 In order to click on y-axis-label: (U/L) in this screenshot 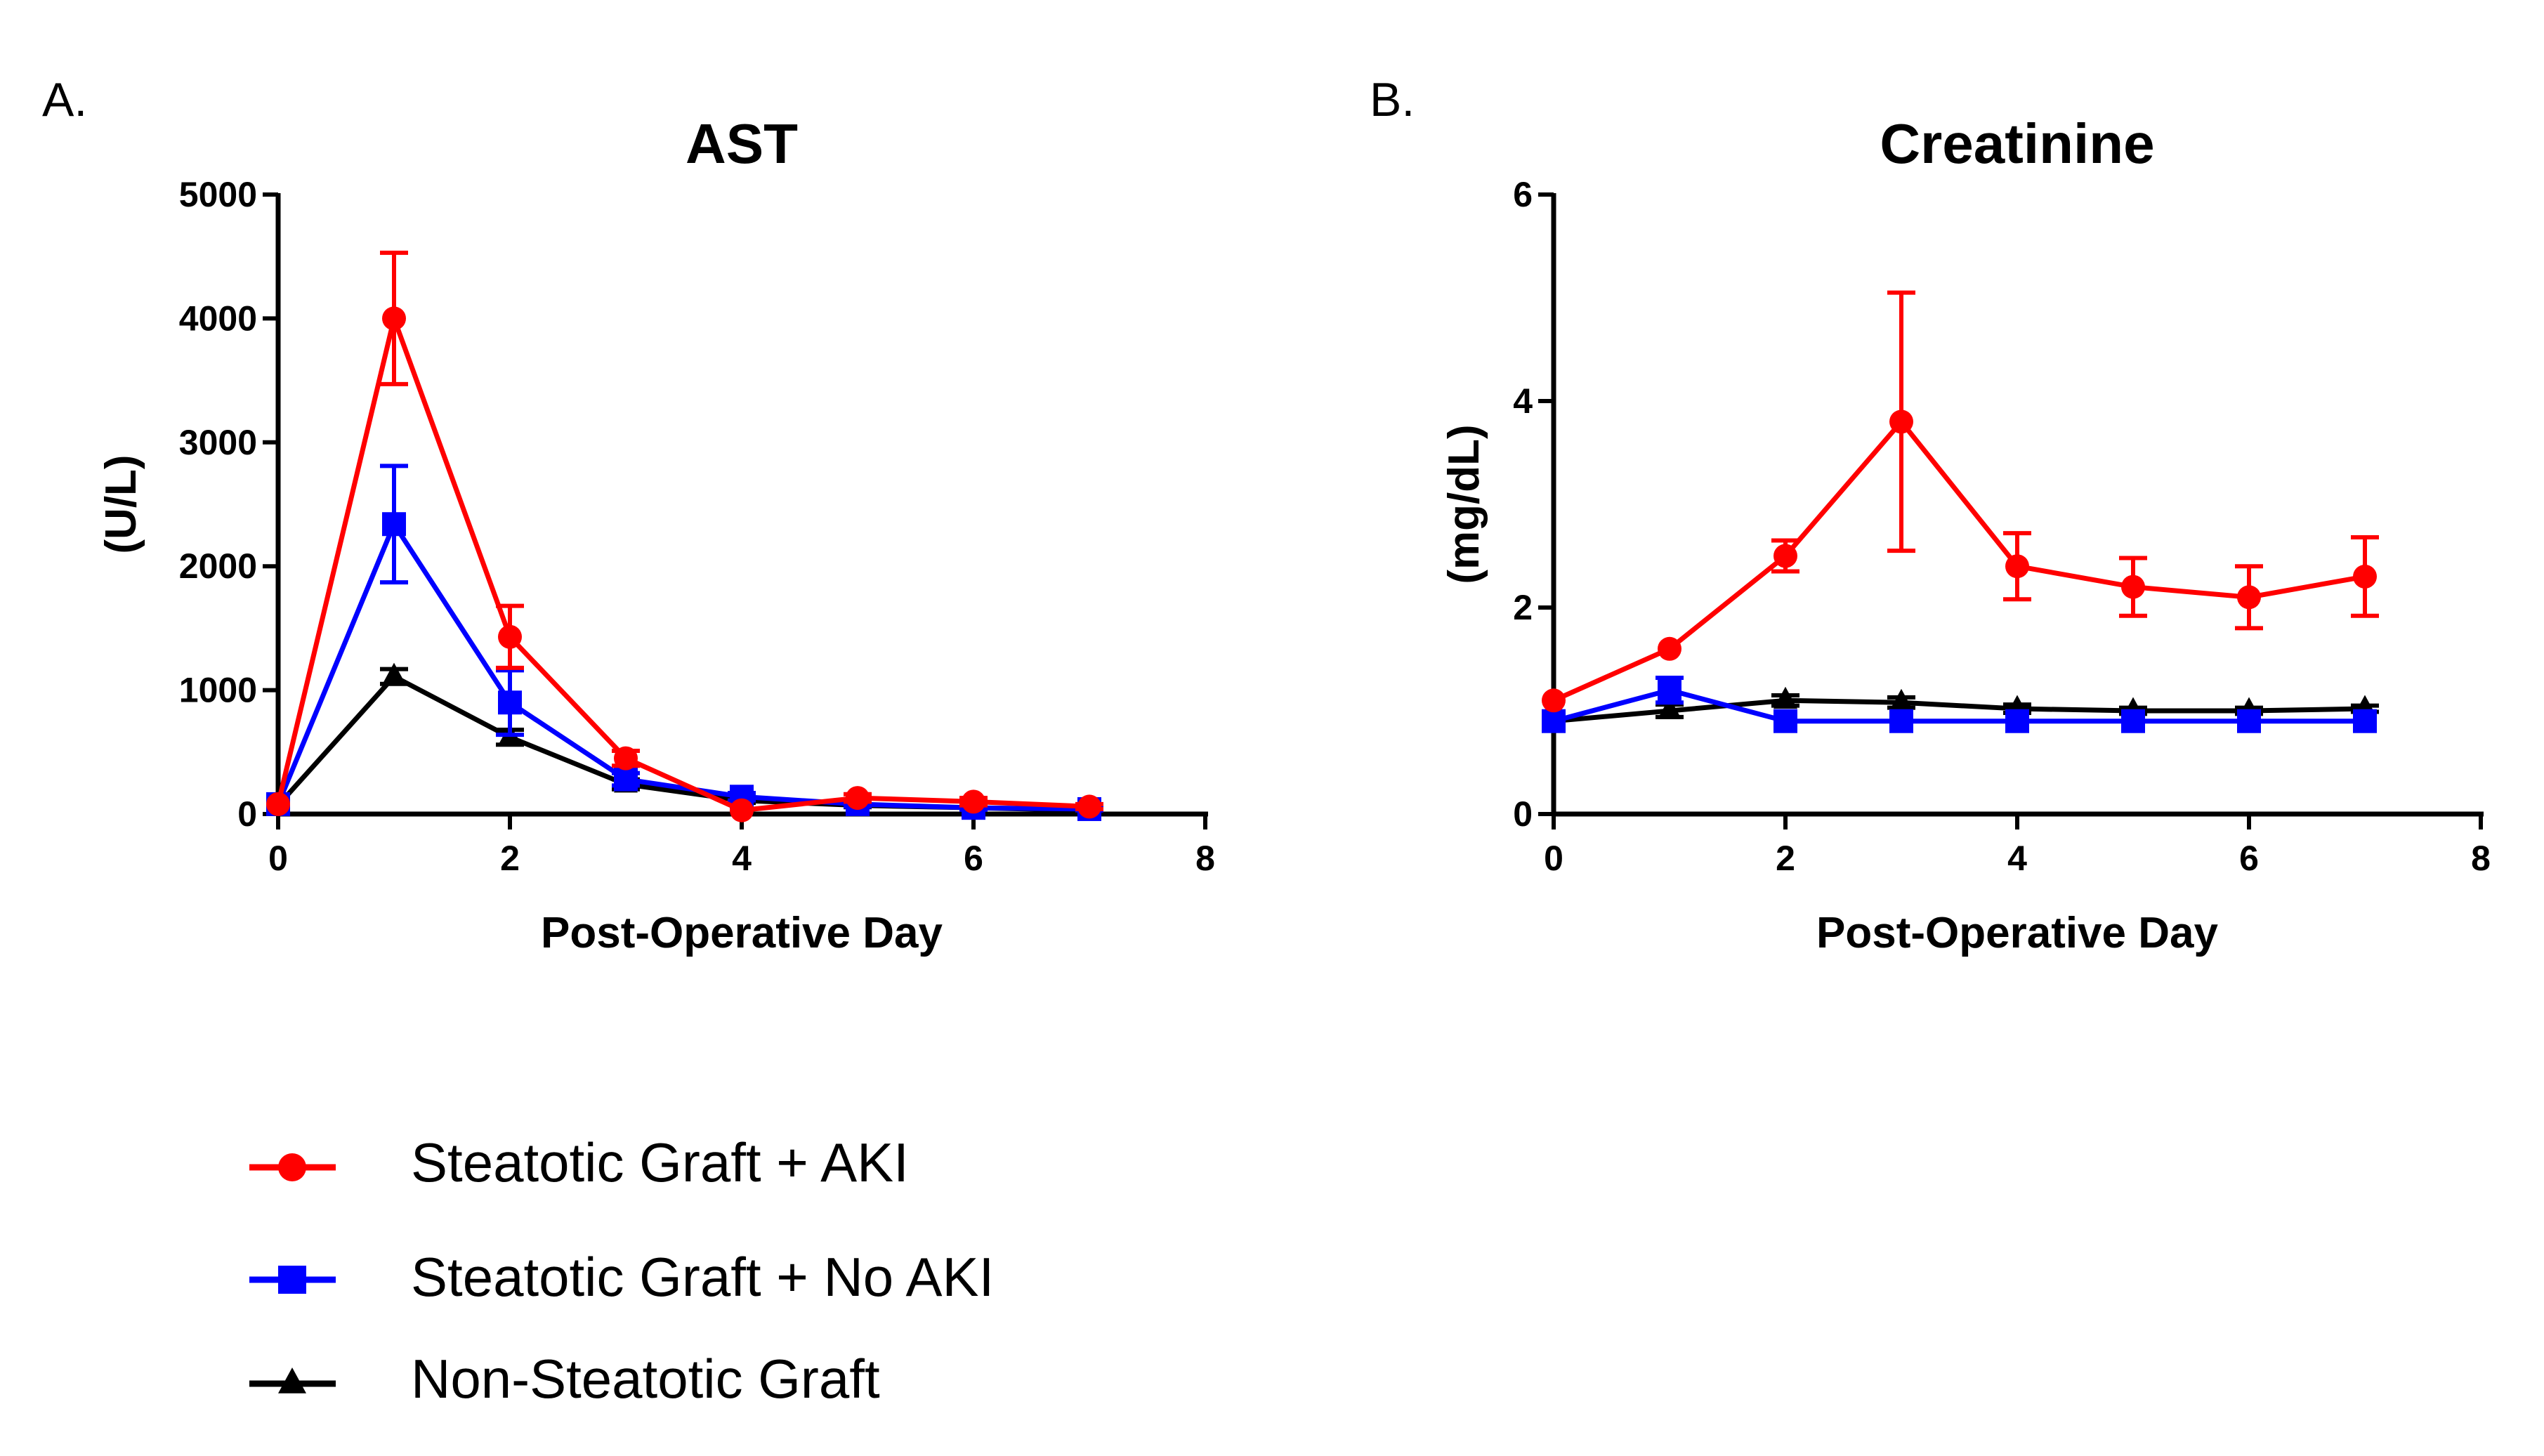, I will do `click(121, 504)`.